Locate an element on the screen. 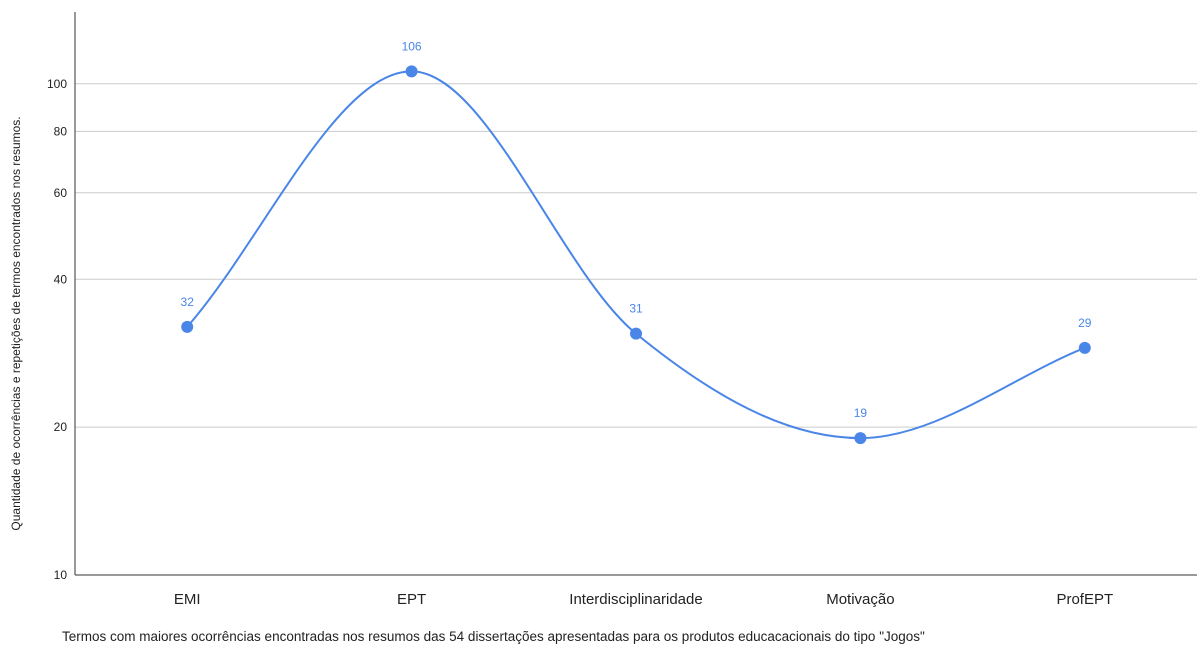  data-label-4: 29 is located at coordinates (1085, 323).